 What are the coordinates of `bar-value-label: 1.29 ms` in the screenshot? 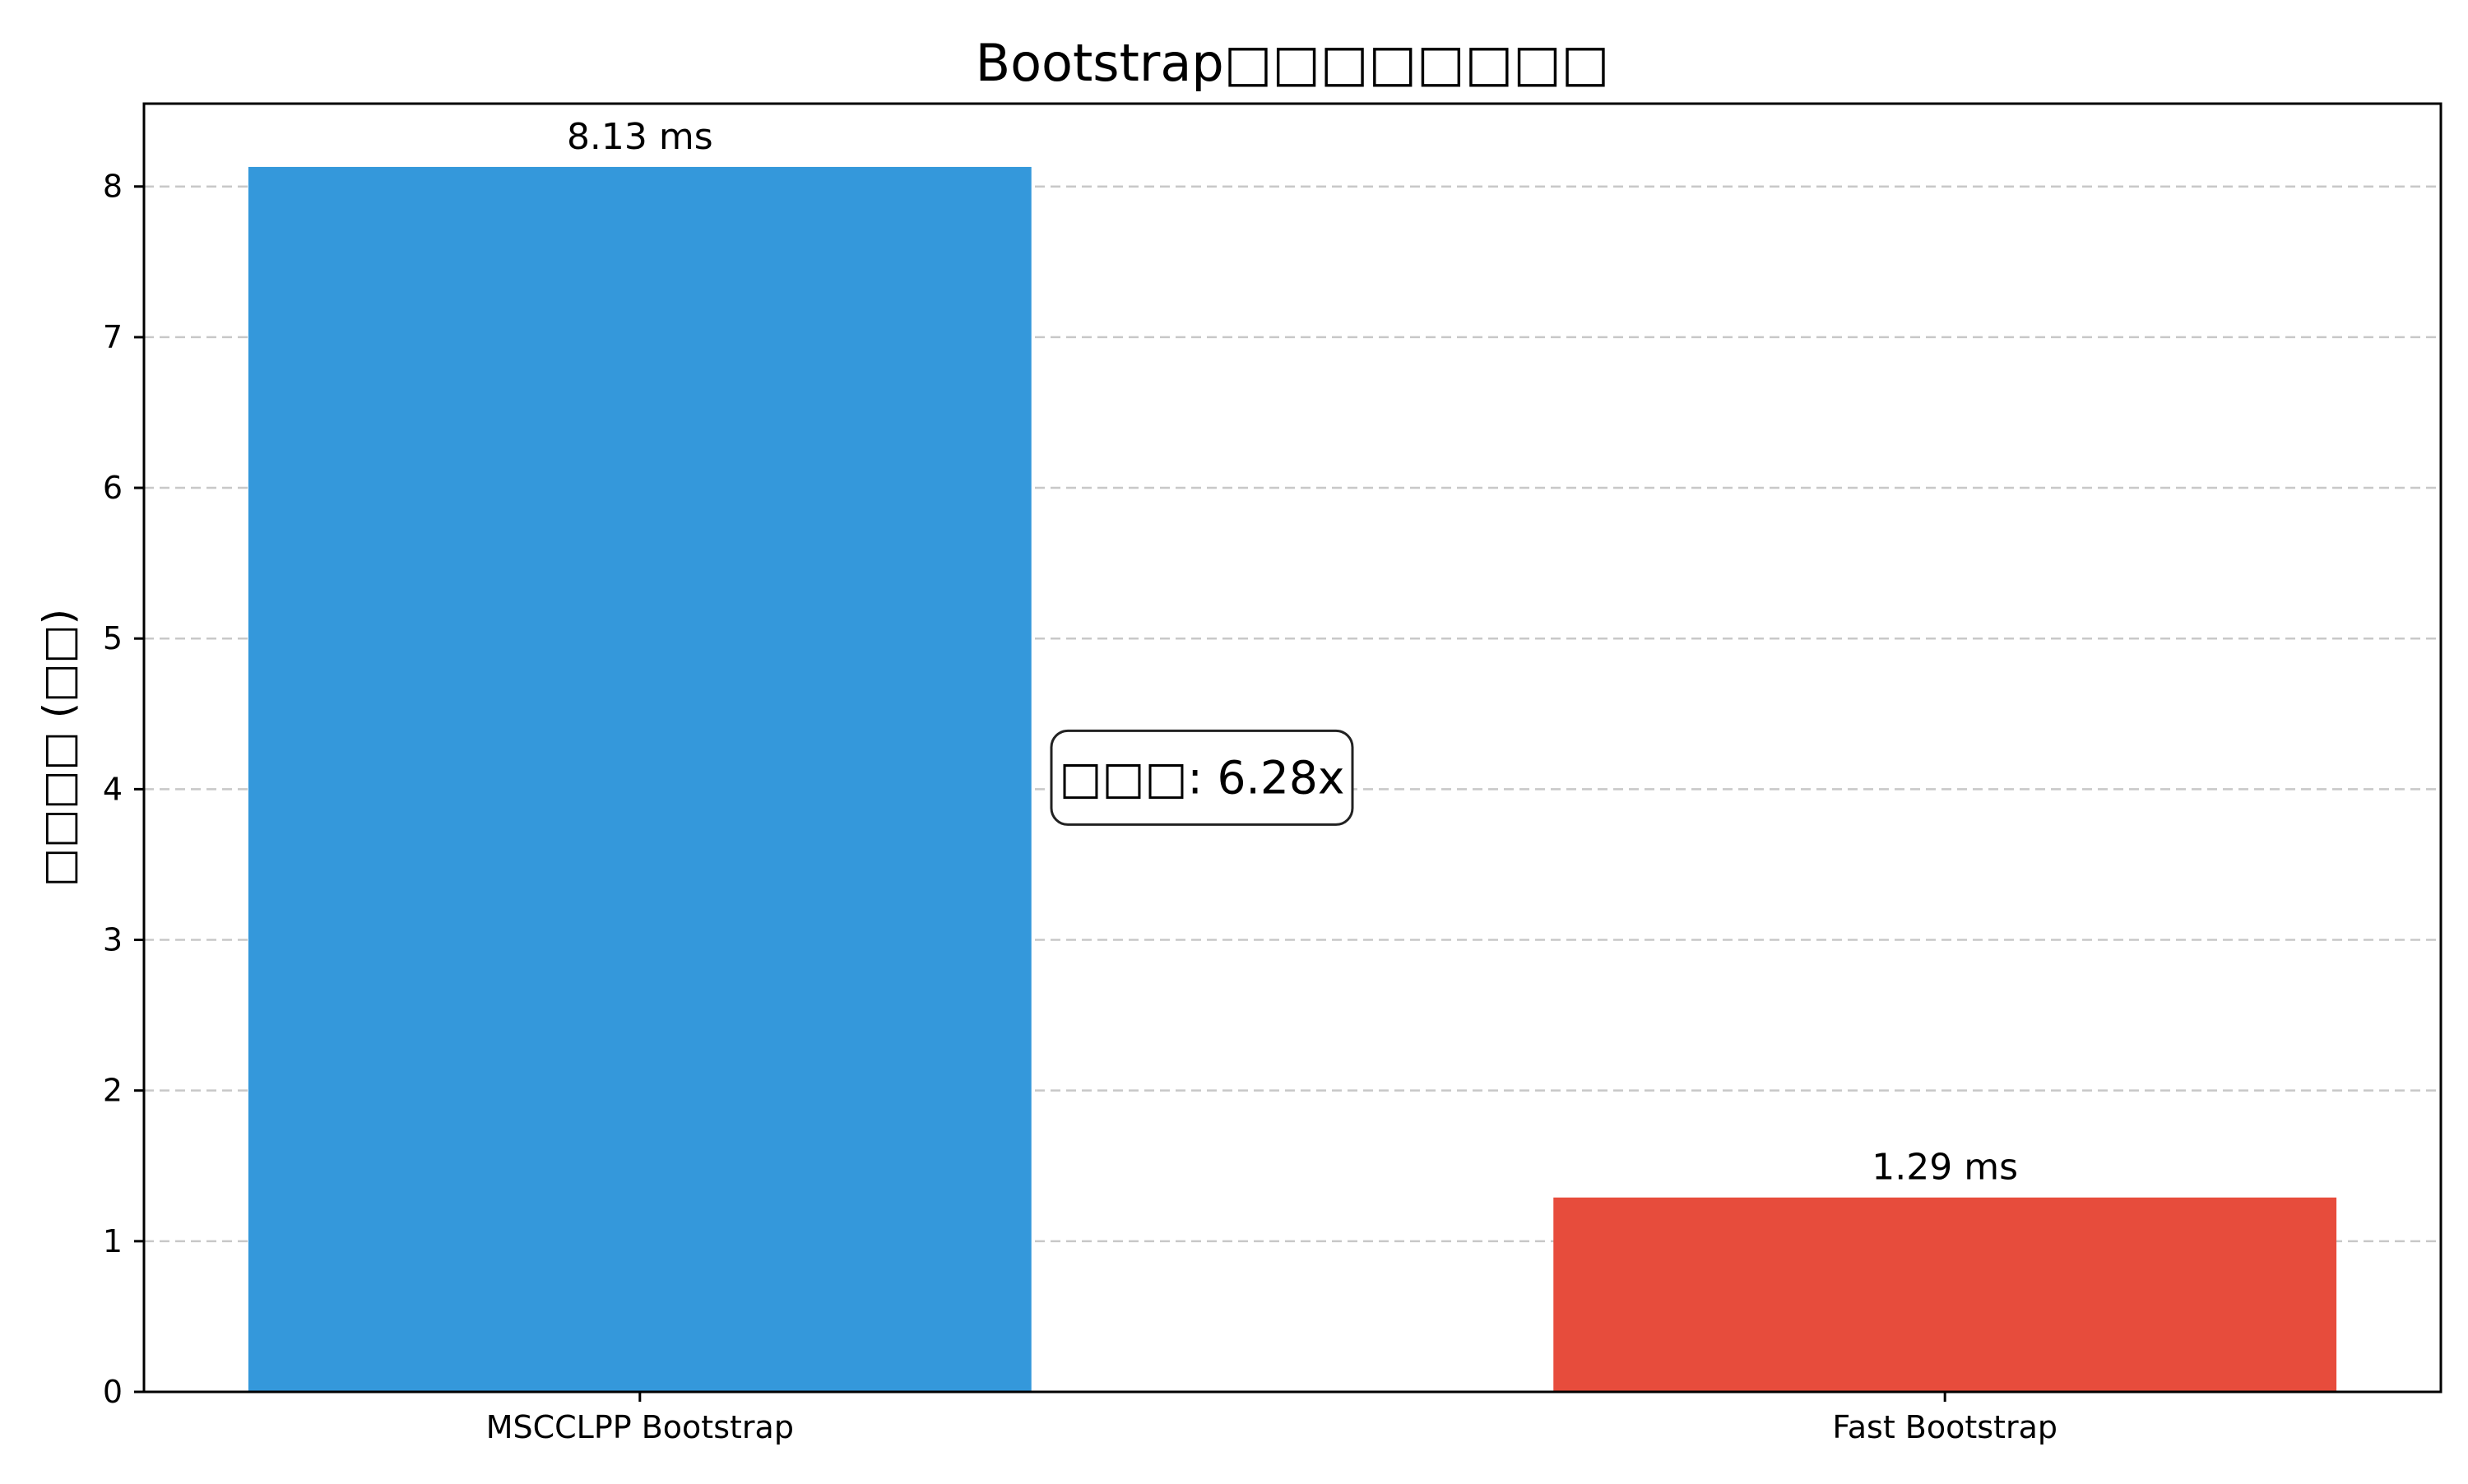 It's located at (1945, 1168).